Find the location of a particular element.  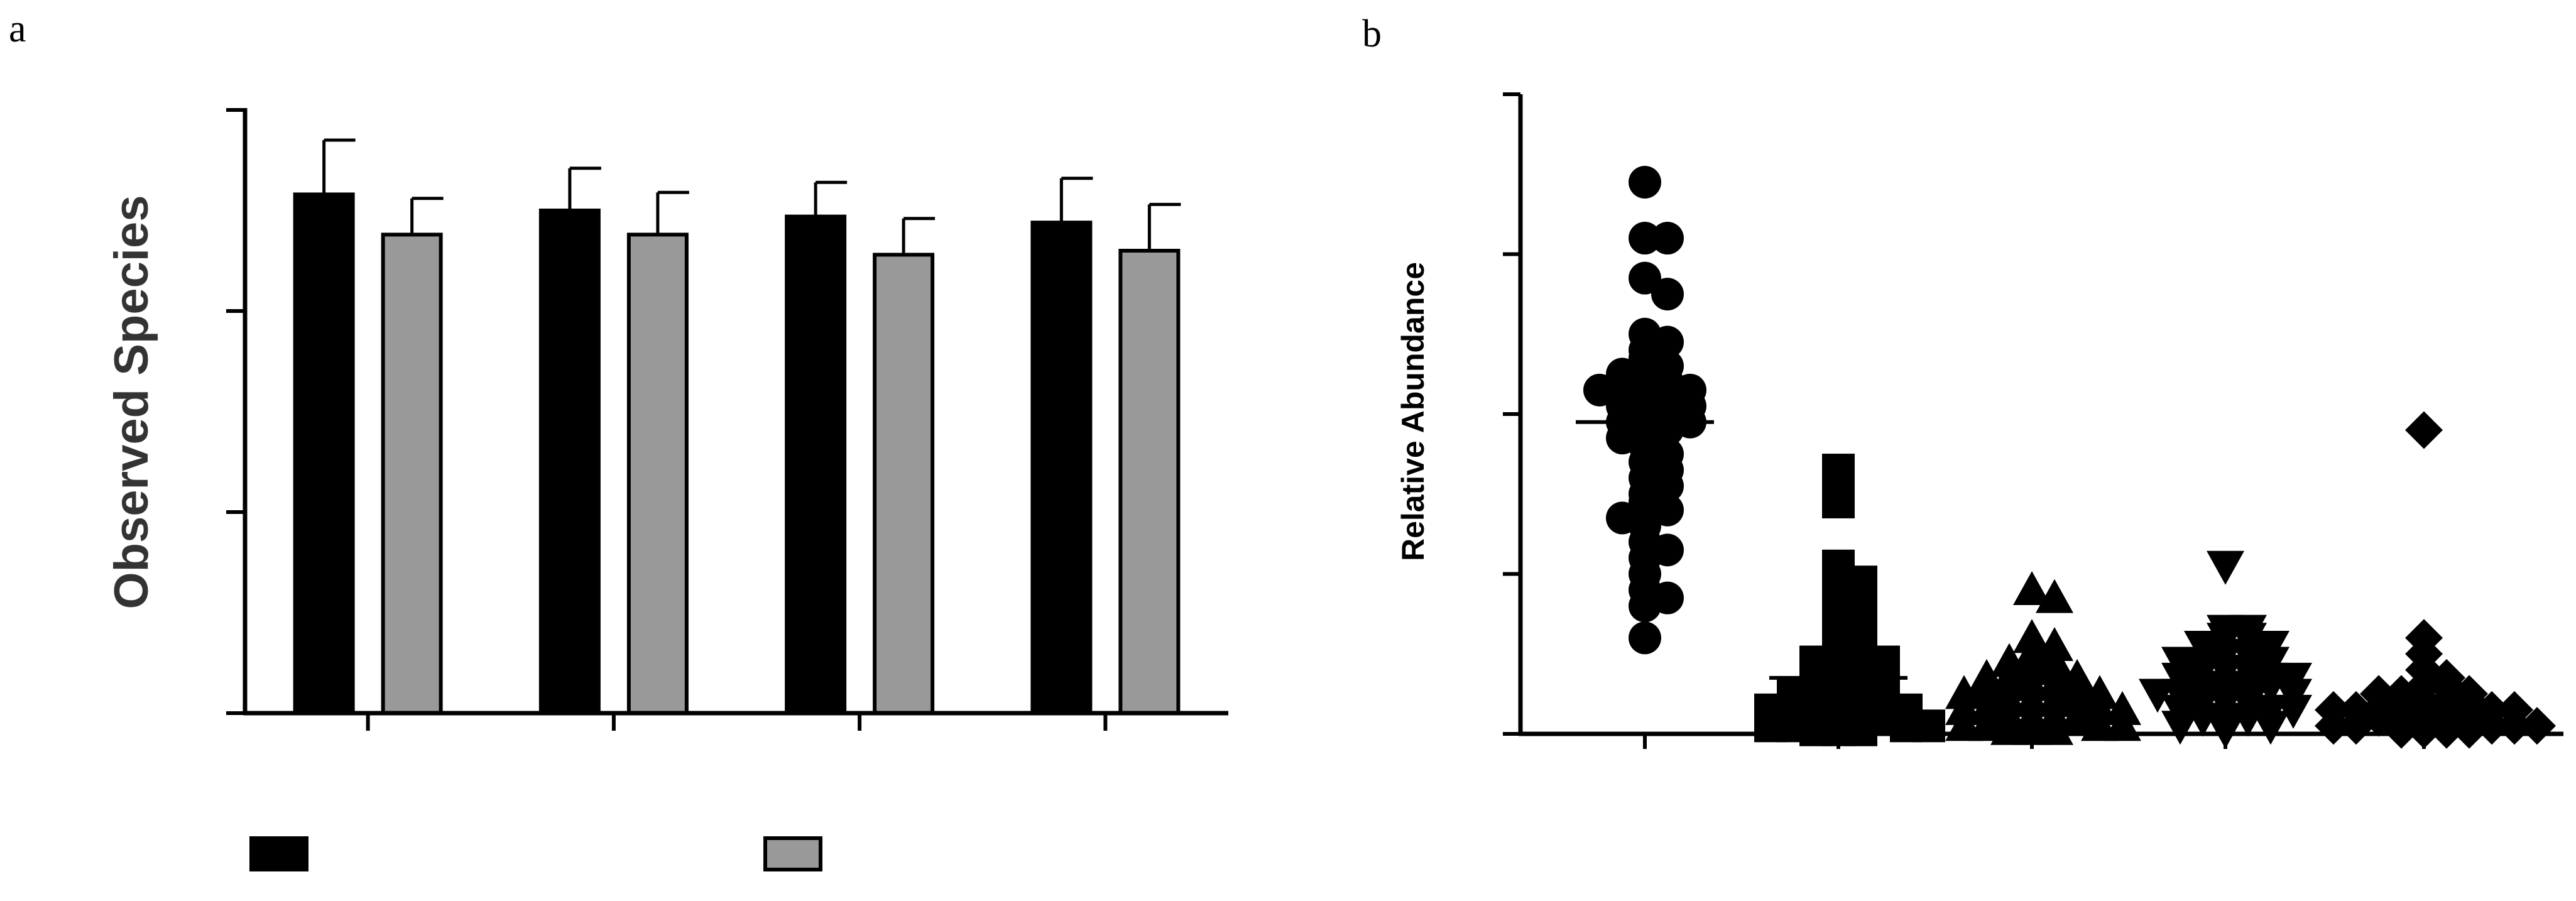

legend is located at coordinates (536, 853).